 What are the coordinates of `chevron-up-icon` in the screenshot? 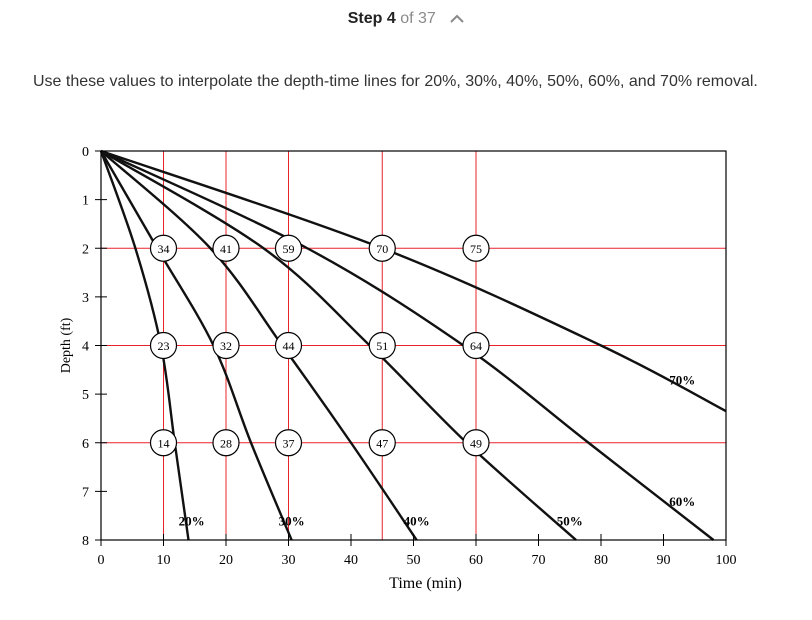 It's located at (457, 19).